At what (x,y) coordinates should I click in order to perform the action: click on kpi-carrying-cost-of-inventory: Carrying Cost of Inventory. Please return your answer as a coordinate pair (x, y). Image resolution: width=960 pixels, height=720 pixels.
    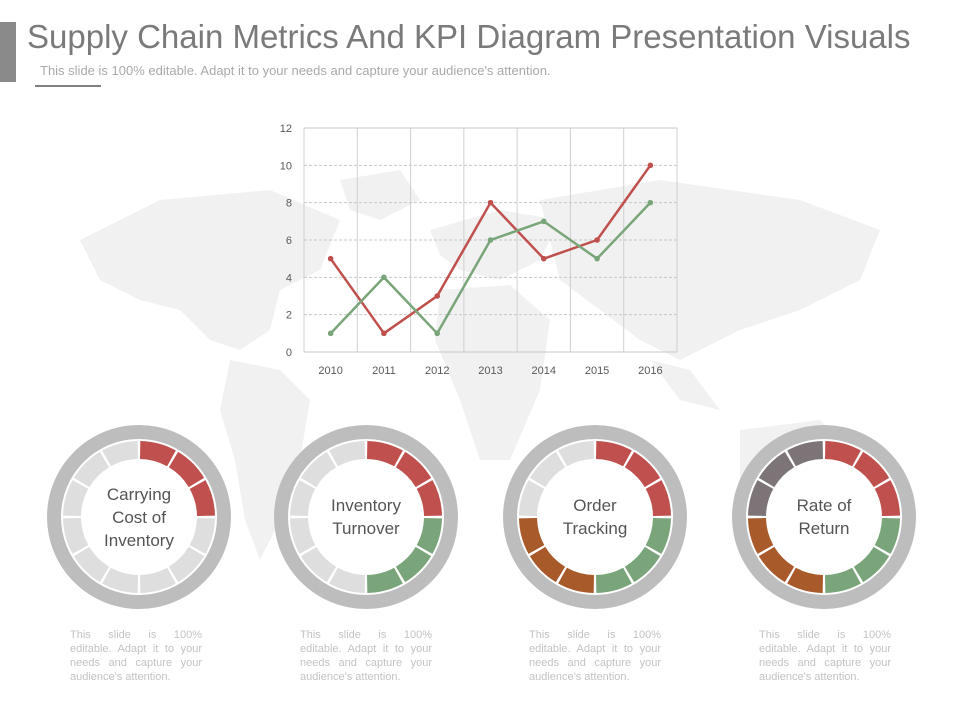
    Looking at the image, I should click on (139, 517).